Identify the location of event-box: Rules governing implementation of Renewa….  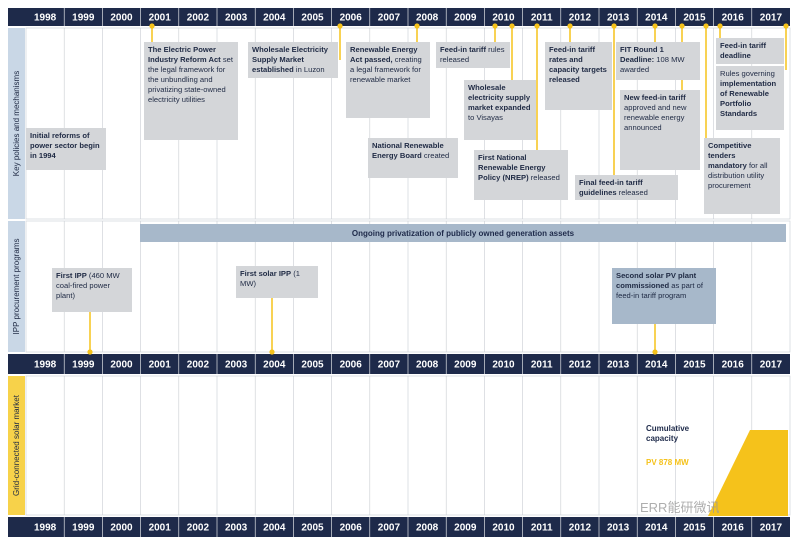
(750, 98).